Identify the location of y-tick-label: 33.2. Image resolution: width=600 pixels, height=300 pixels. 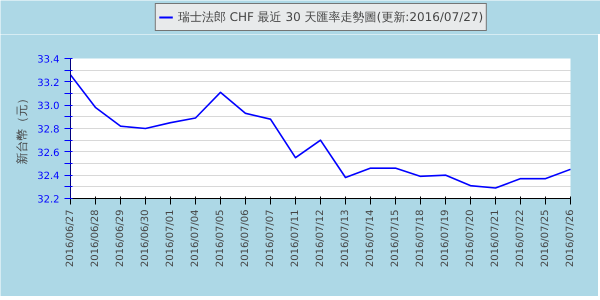
(48, 83).